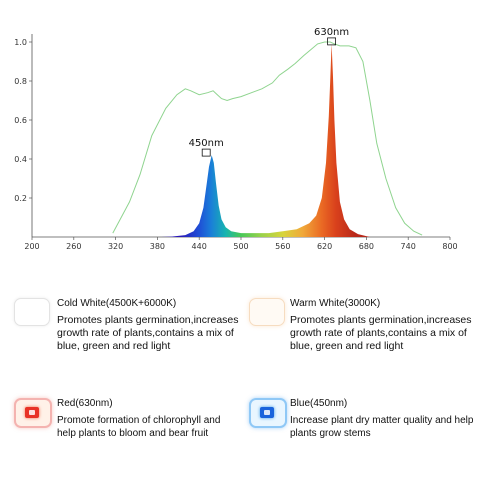 This screenshot has width=480, height=480. I want to click on peak-label: 450nm, so click(206, 143).